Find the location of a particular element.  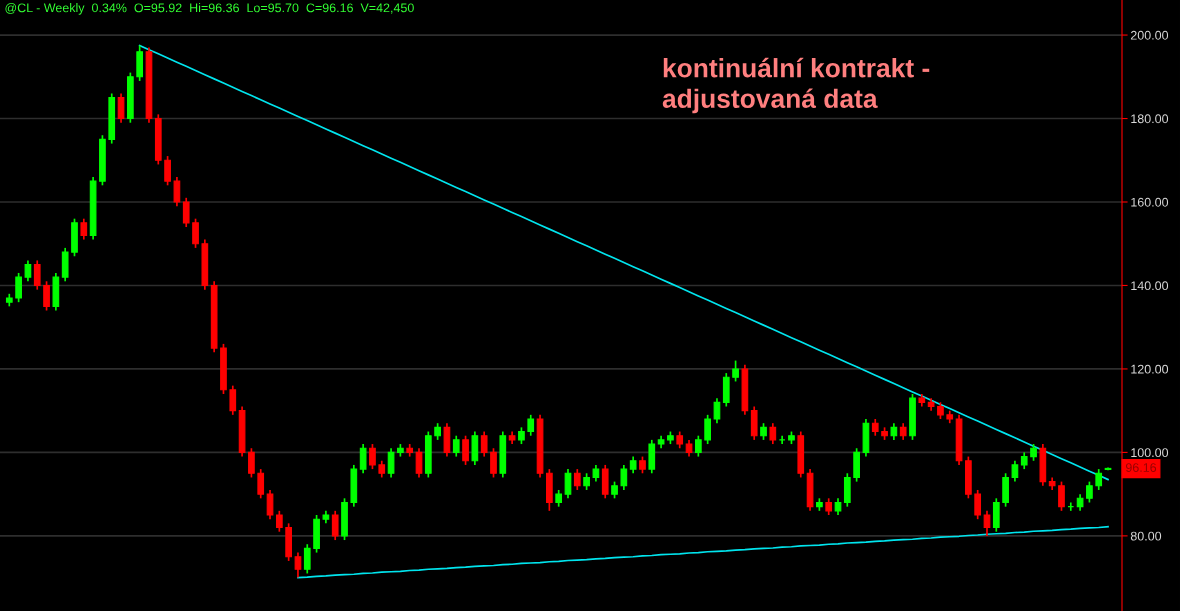

y-tick-label: 200.00 is located at coordinates (1149, 35).